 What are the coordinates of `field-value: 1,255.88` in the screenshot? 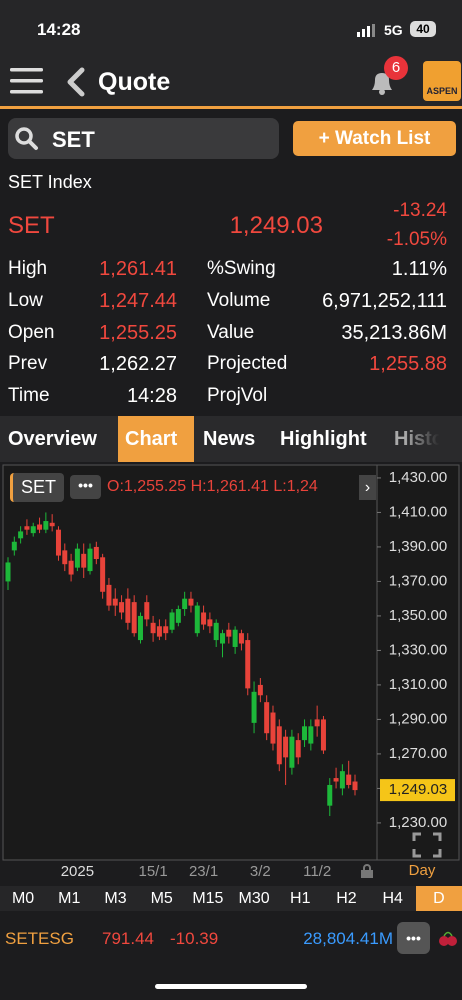 It's located at (408, 364).